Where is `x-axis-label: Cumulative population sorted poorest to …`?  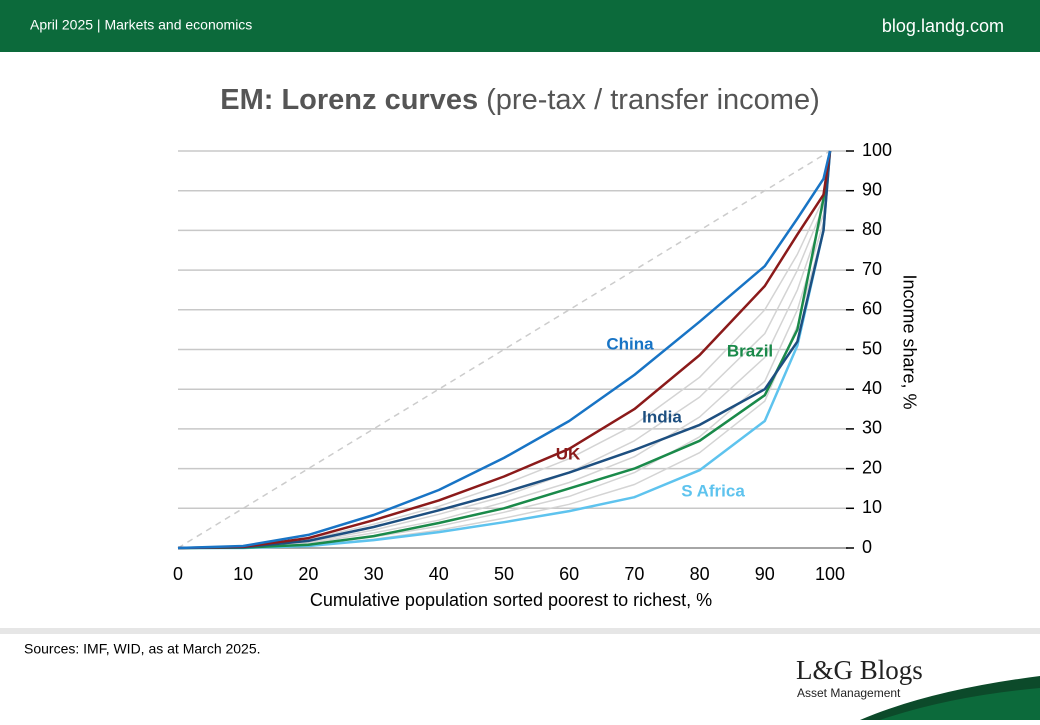
x-axis-label: Cumulative population sorted poorest to … is located at coordinates (511, 600).